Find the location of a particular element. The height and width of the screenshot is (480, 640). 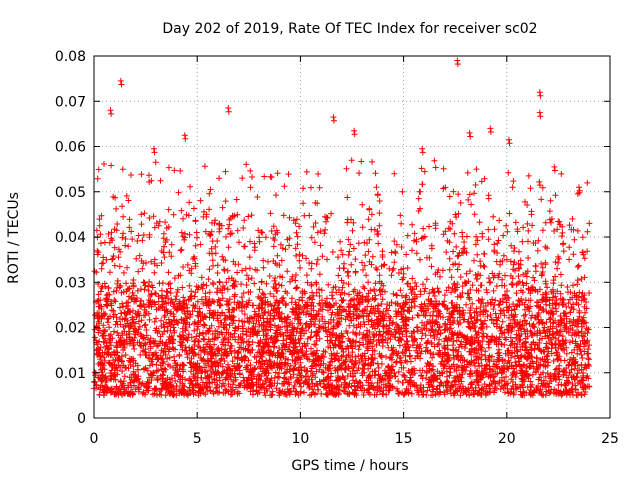

y-tick-label: 0.05 is located at coordinates (70, 193).